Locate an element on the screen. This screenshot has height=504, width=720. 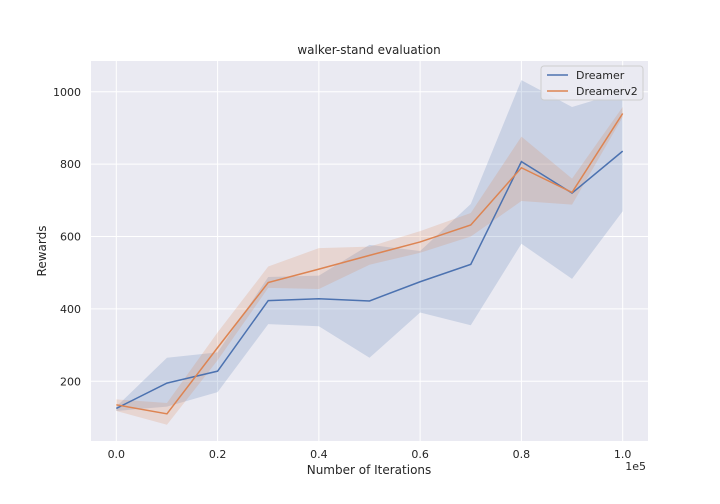
x-tick-label: 0.6 is located at coordinates (420, 454).